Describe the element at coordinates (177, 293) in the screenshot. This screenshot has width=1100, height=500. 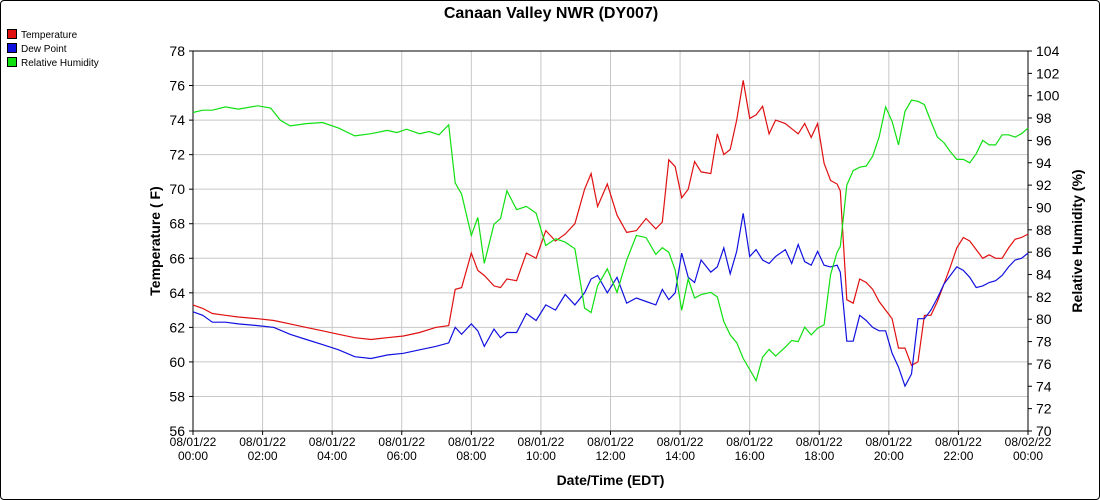
I see `y-tick-label-64: 64` at that location.